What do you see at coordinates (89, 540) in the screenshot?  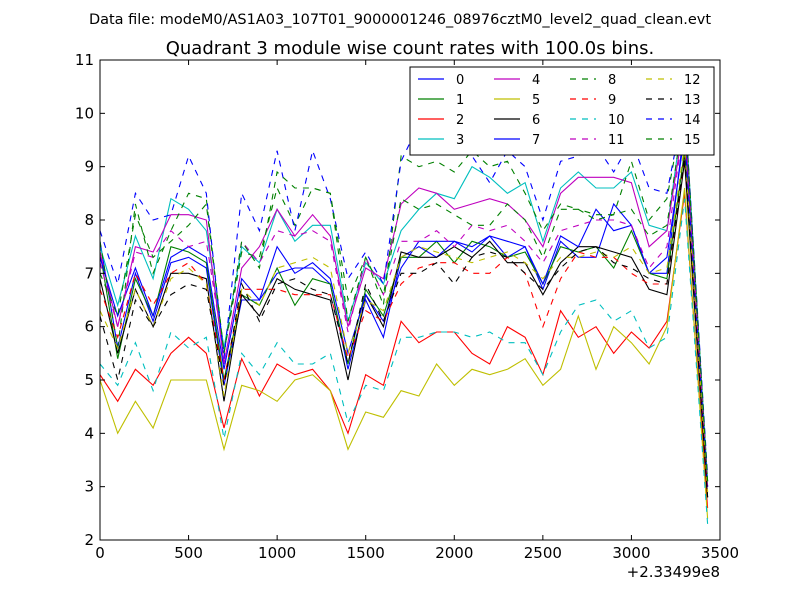 I see `y-tick-label: 2` at bounding box center [89, 540].